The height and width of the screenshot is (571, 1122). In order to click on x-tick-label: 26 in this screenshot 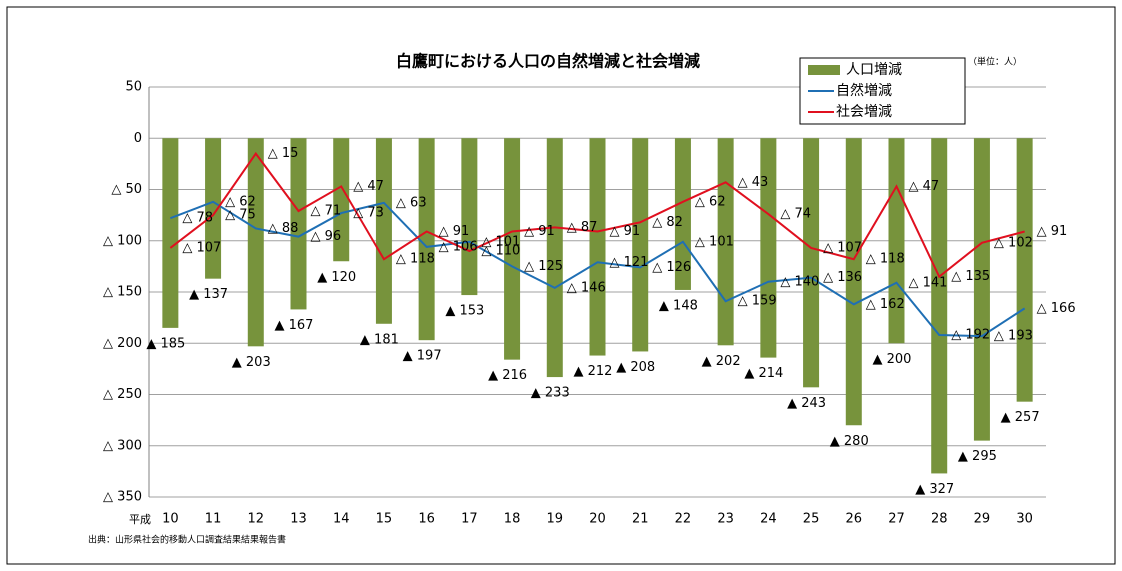, I will do `click(854, 519)`.